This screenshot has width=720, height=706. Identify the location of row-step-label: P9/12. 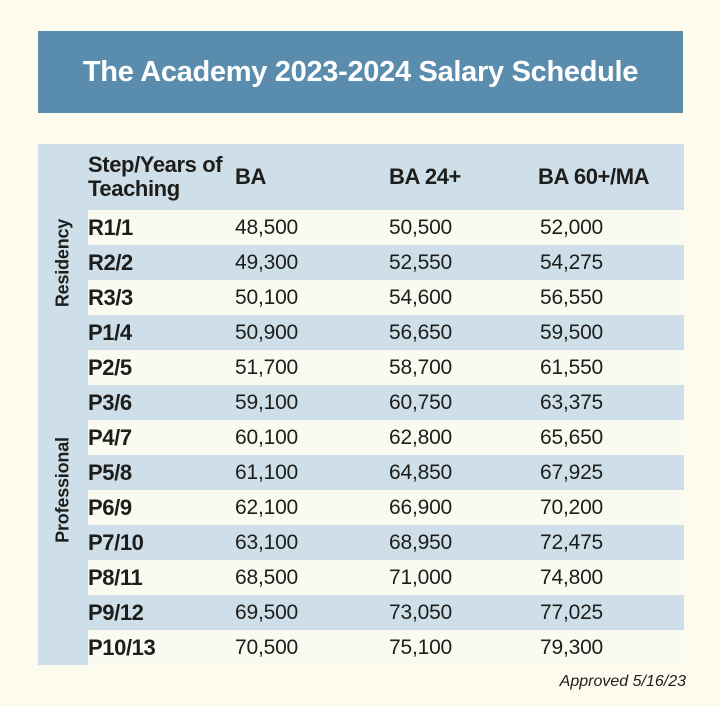
(116, 612).